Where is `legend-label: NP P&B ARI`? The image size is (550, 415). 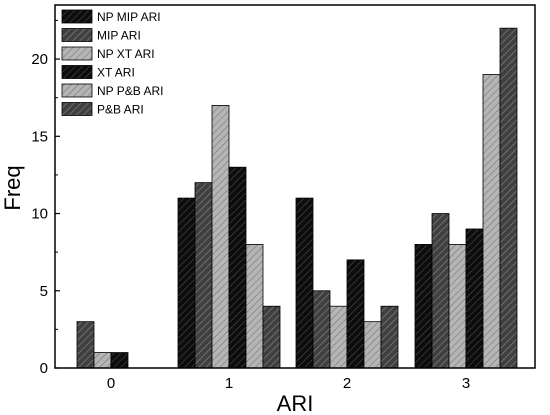 legend-label: NP P&B ARI is located at coordinates (130, 91).